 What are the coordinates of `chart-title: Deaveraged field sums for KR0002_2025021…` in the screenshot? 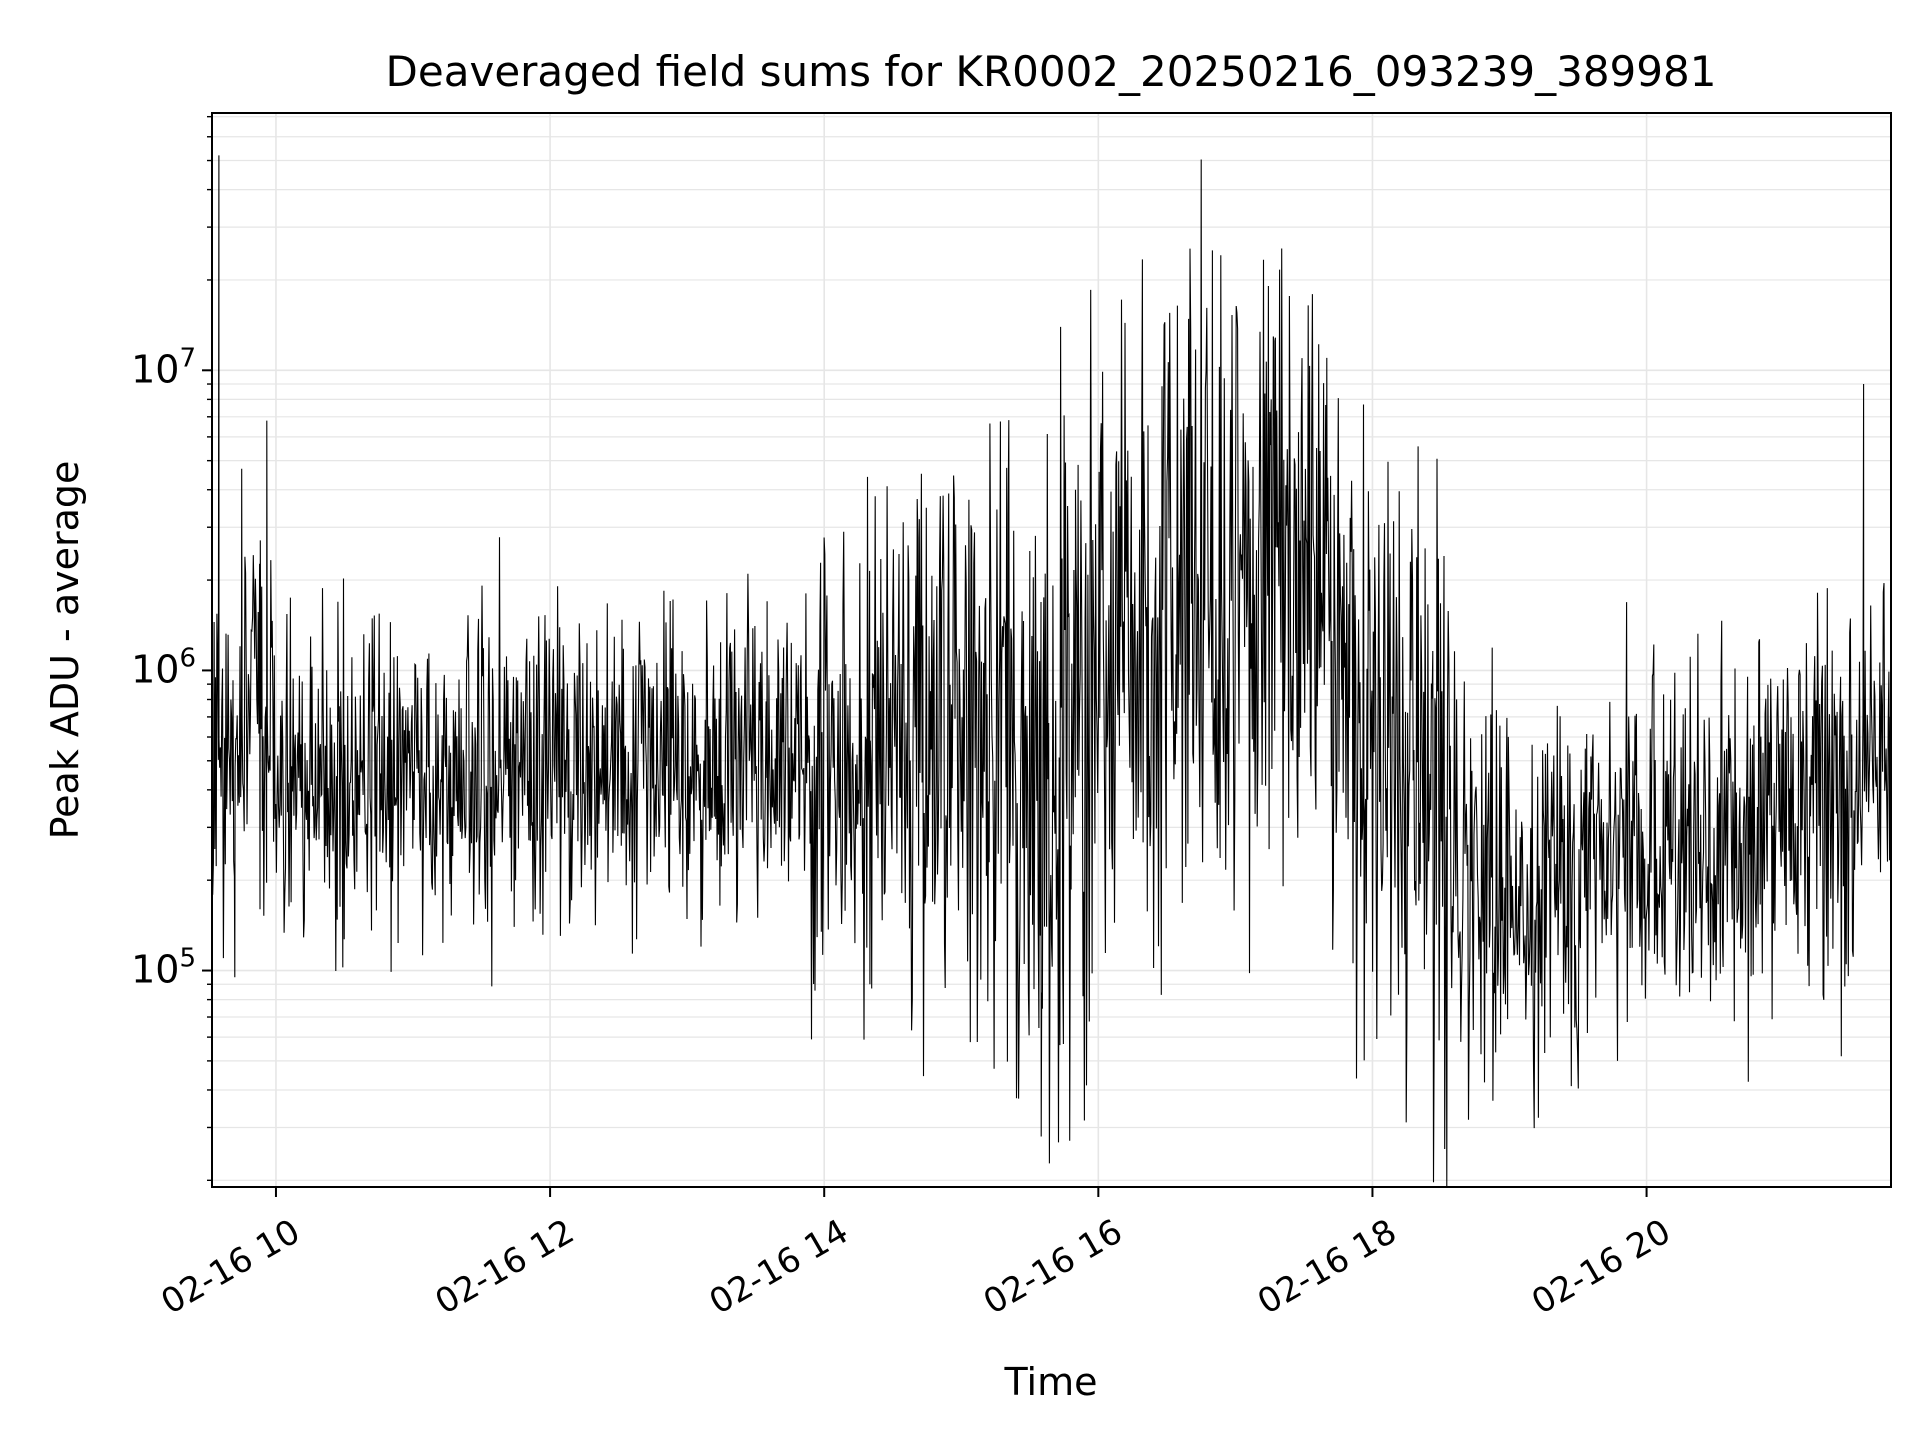 It's located at (1051, 71).